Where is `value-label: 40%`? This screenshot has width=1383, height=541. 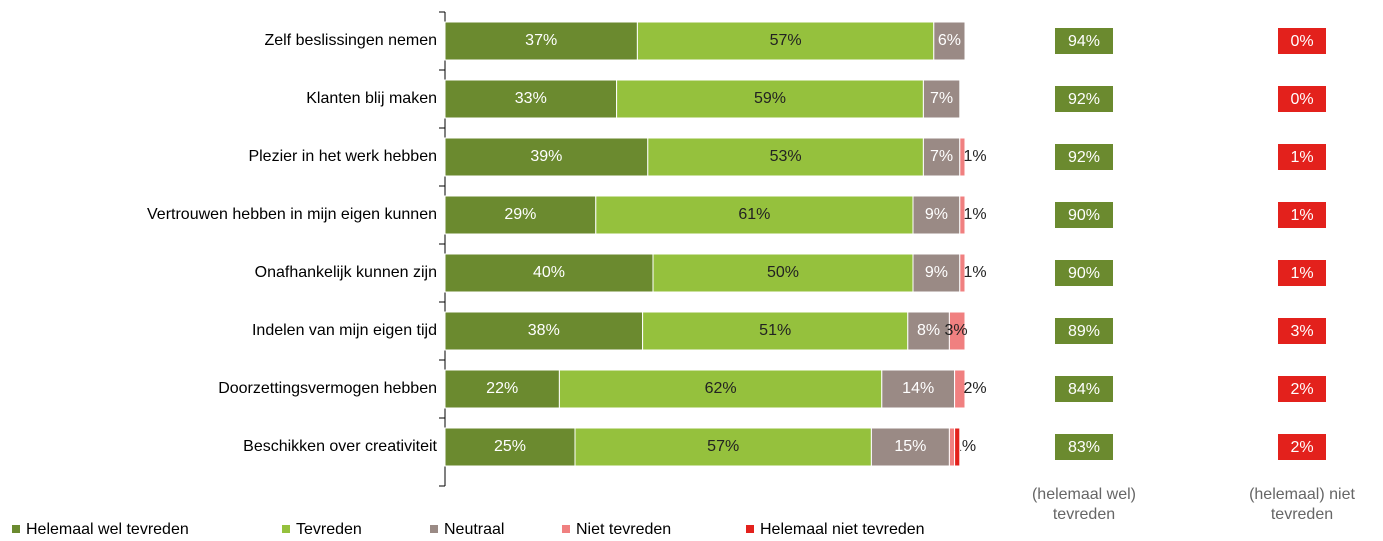
value-label: 40% is located at coordinates (549, 272).